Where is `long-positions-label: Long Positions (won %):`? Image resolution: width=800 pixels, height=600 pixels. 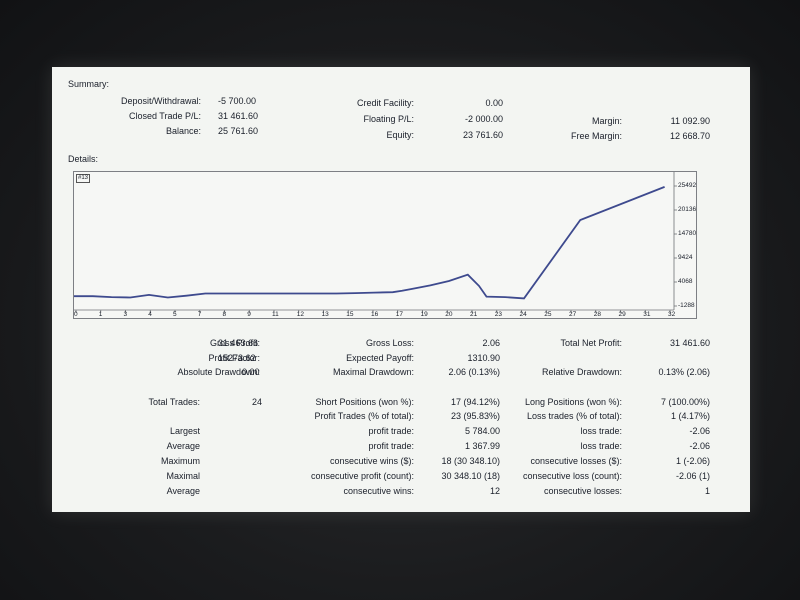
long-positions-label: Long Positions (won %): is located at coordinates (573, 402).